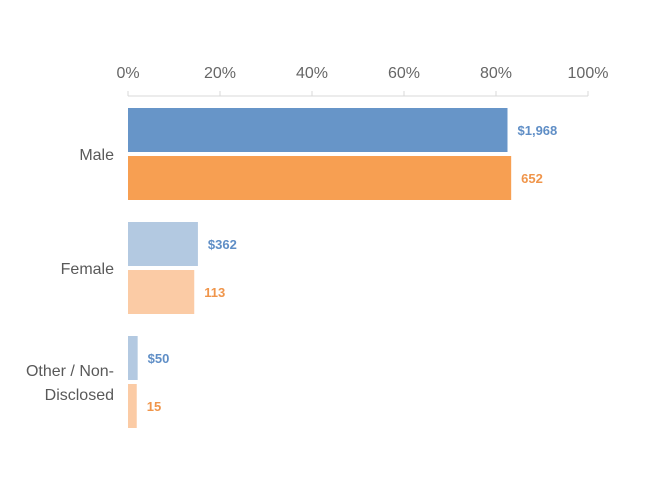 This screenshot has height=482, width=658. What do you see at coordinates (96, 155) in the screenshot?
I see `category-label: Male` at bounding box center [96, 155].